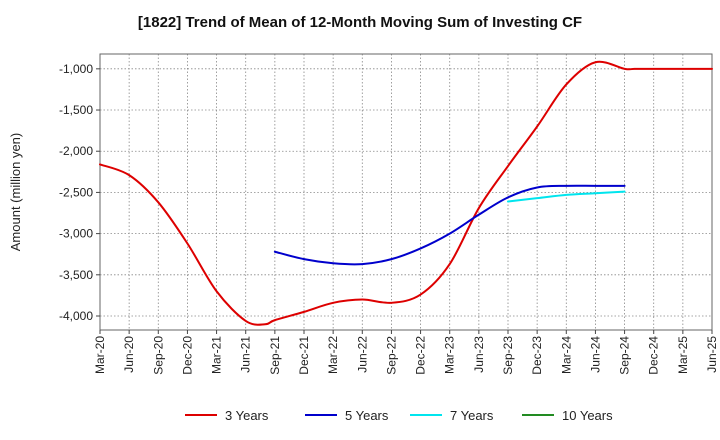  What do you see at coordinates (712, 354) in the screenshot?
I see `x-tick-label: Jun-25` at bounding box center [712, 354].